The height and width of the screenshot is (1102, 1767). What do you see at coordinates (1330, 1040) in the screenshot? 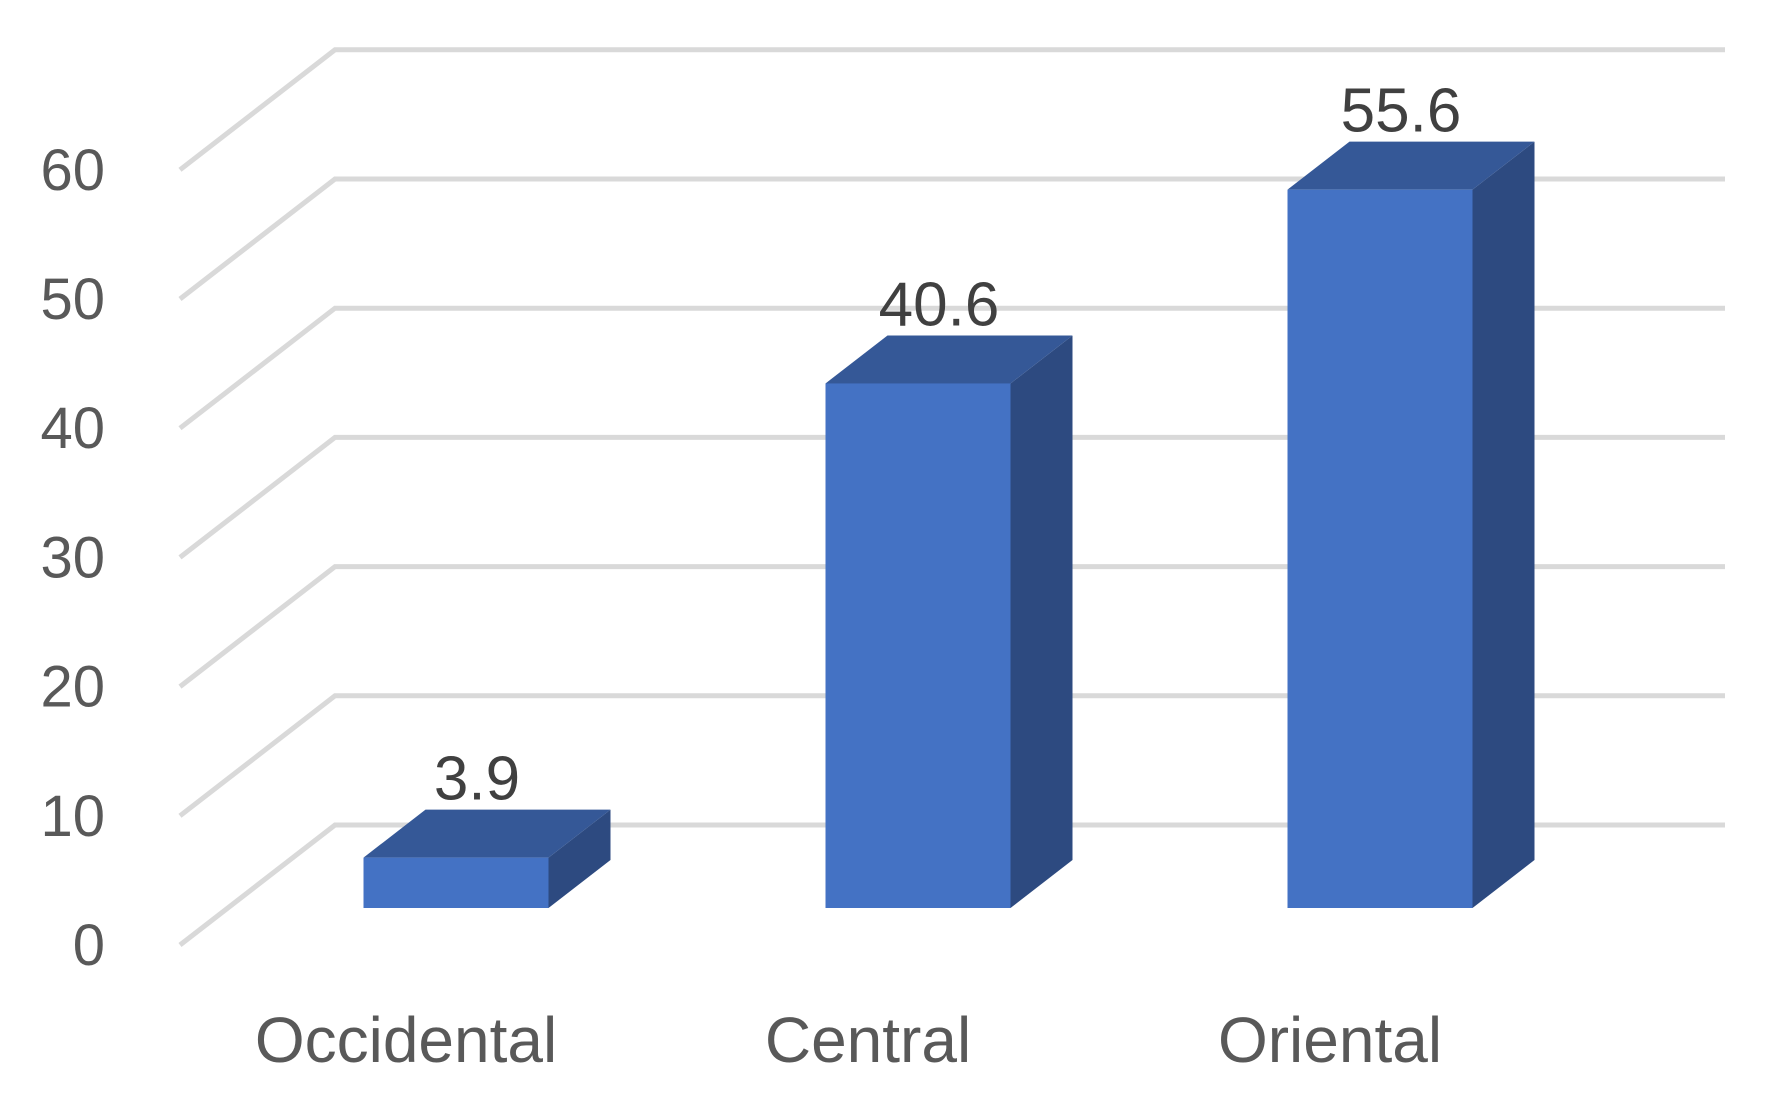
I see `x-category-label: Oriental` at bounding box center [1330, 1040].